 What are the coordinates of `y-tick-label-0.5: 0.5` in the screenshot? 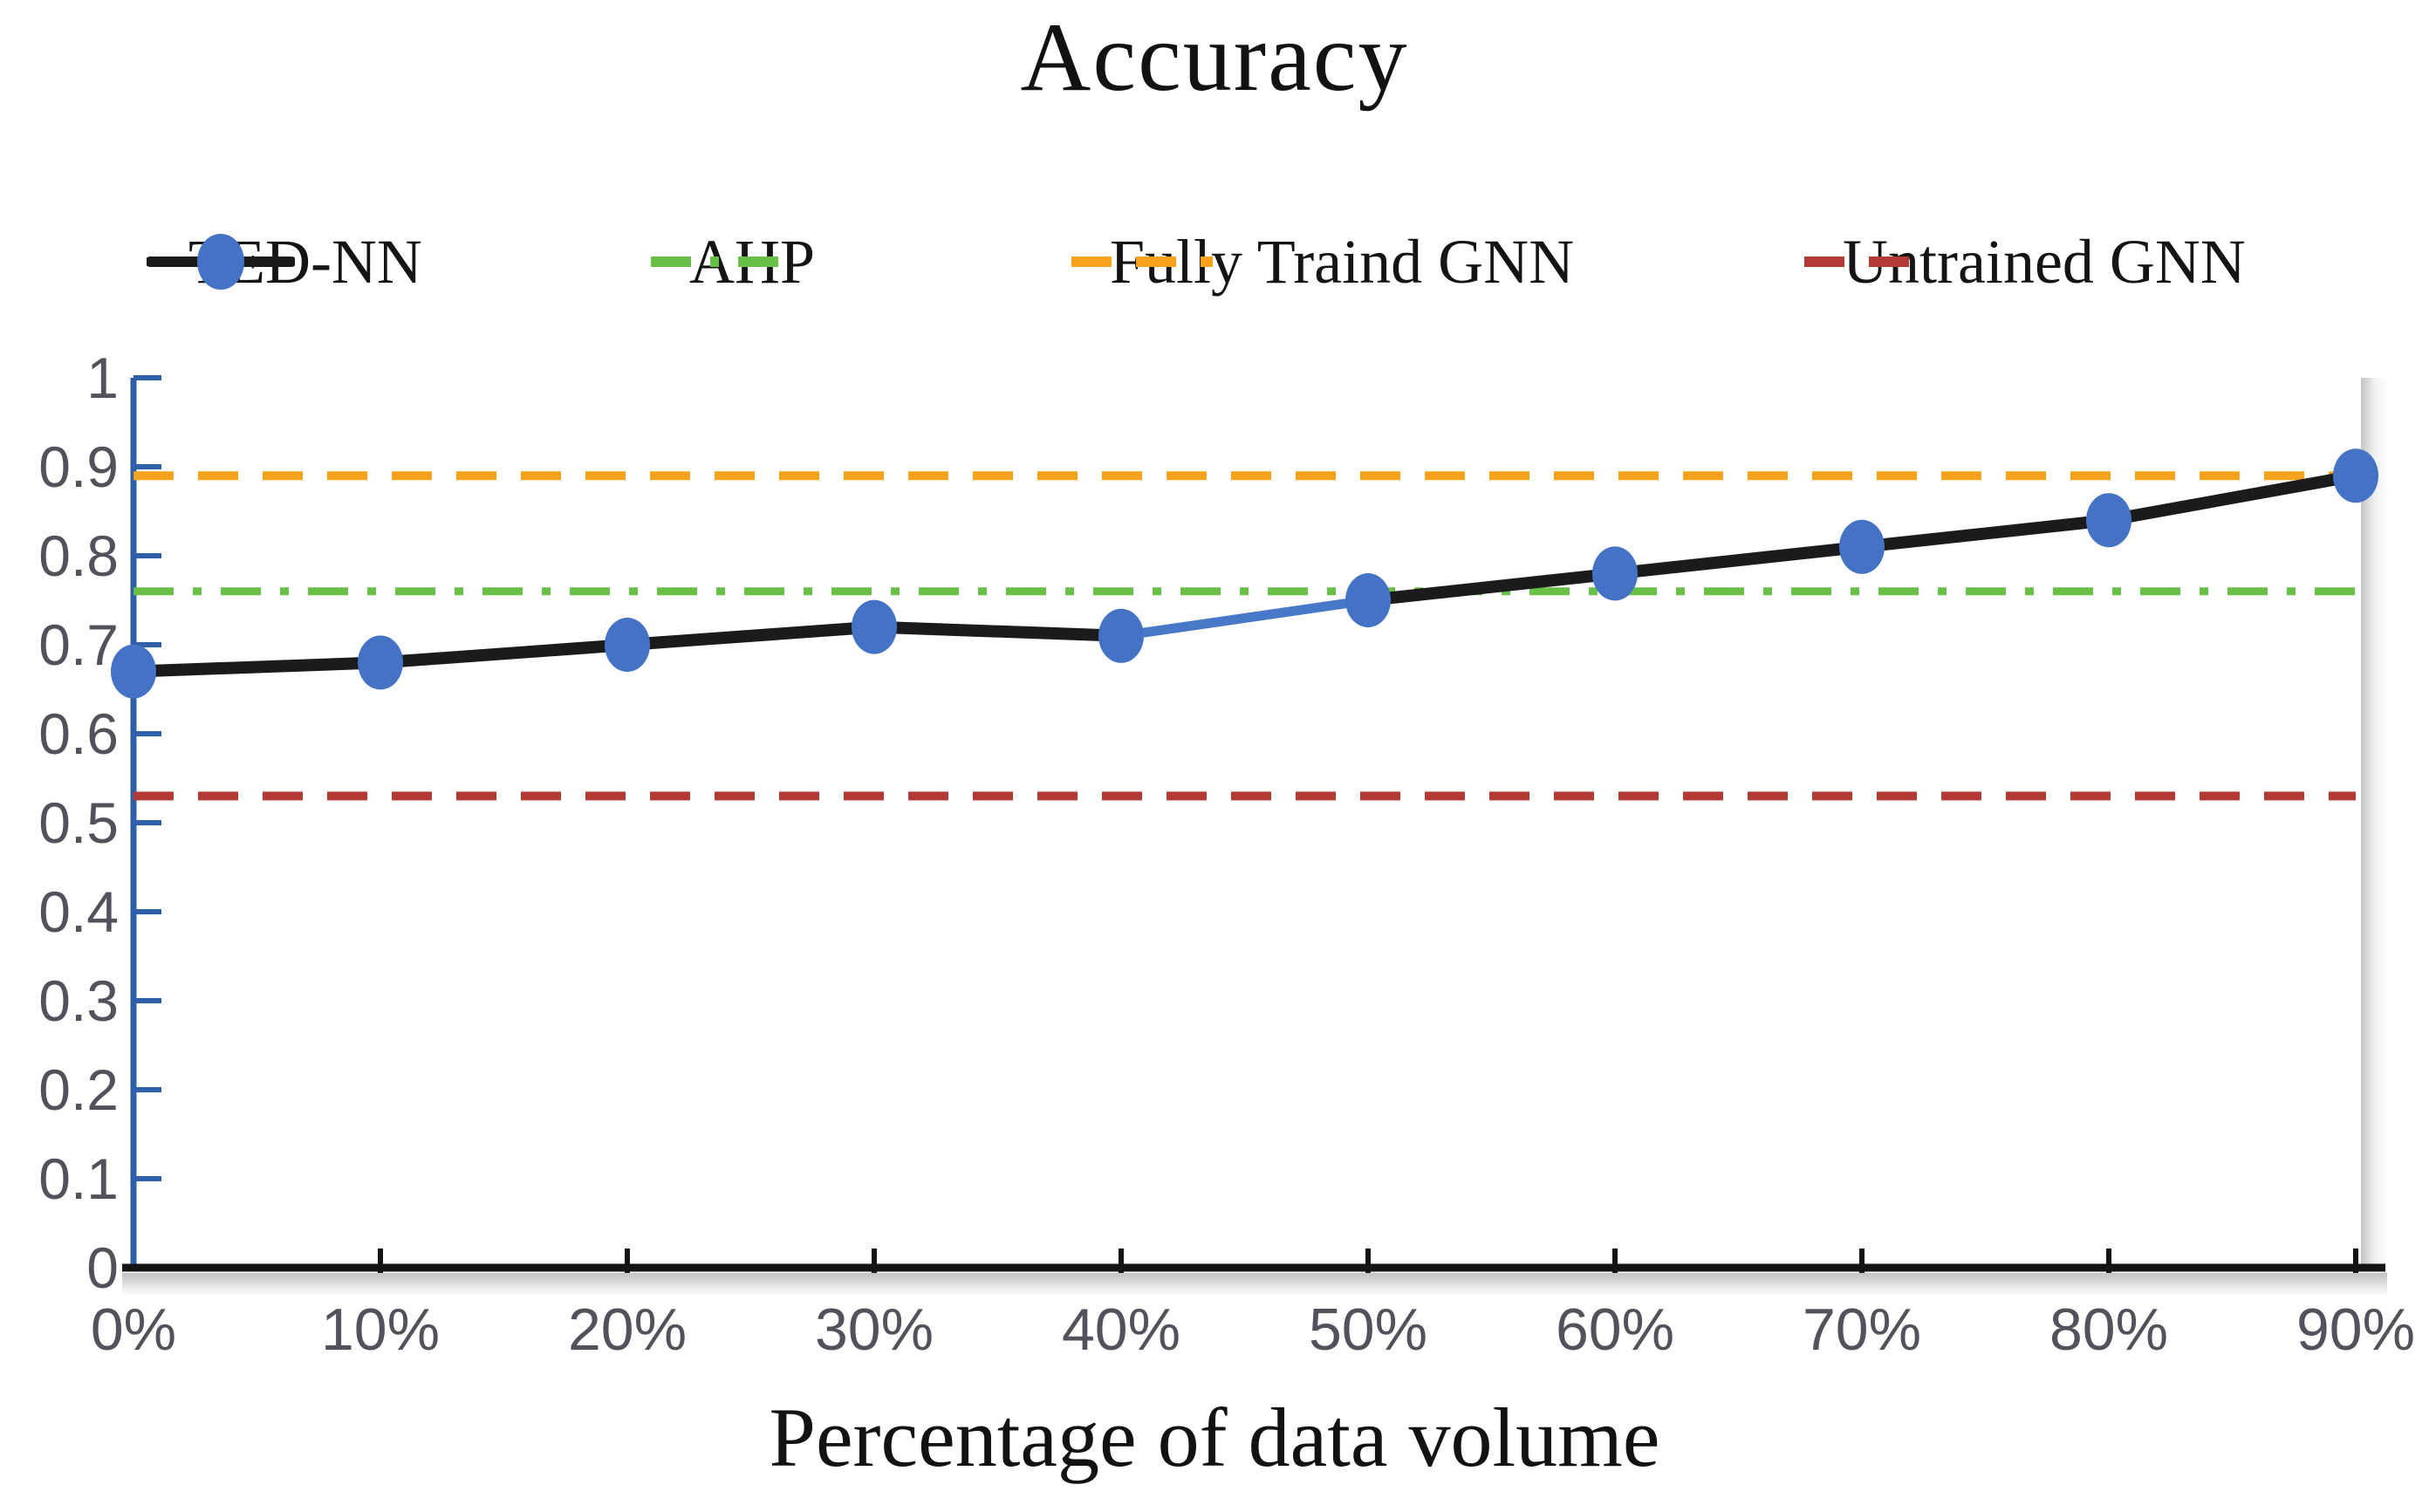 It's located at (78, 822).